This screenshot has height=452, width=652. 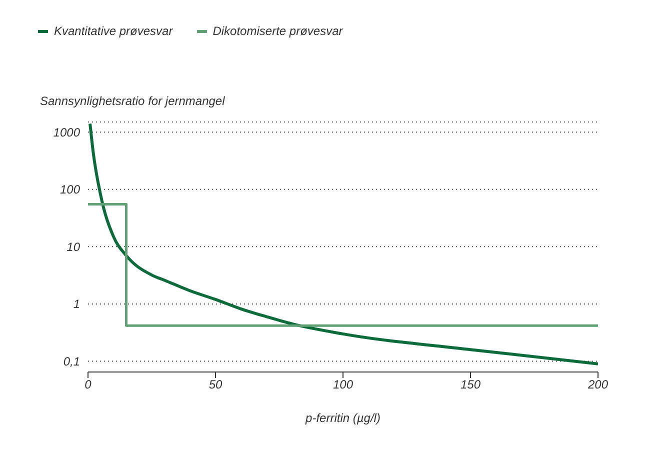 What do you see at coordinates (277, 31) in the screenshot?
I see `legend-label: Dikotomiserte prøvesvar` at bounding box center [277, 31].